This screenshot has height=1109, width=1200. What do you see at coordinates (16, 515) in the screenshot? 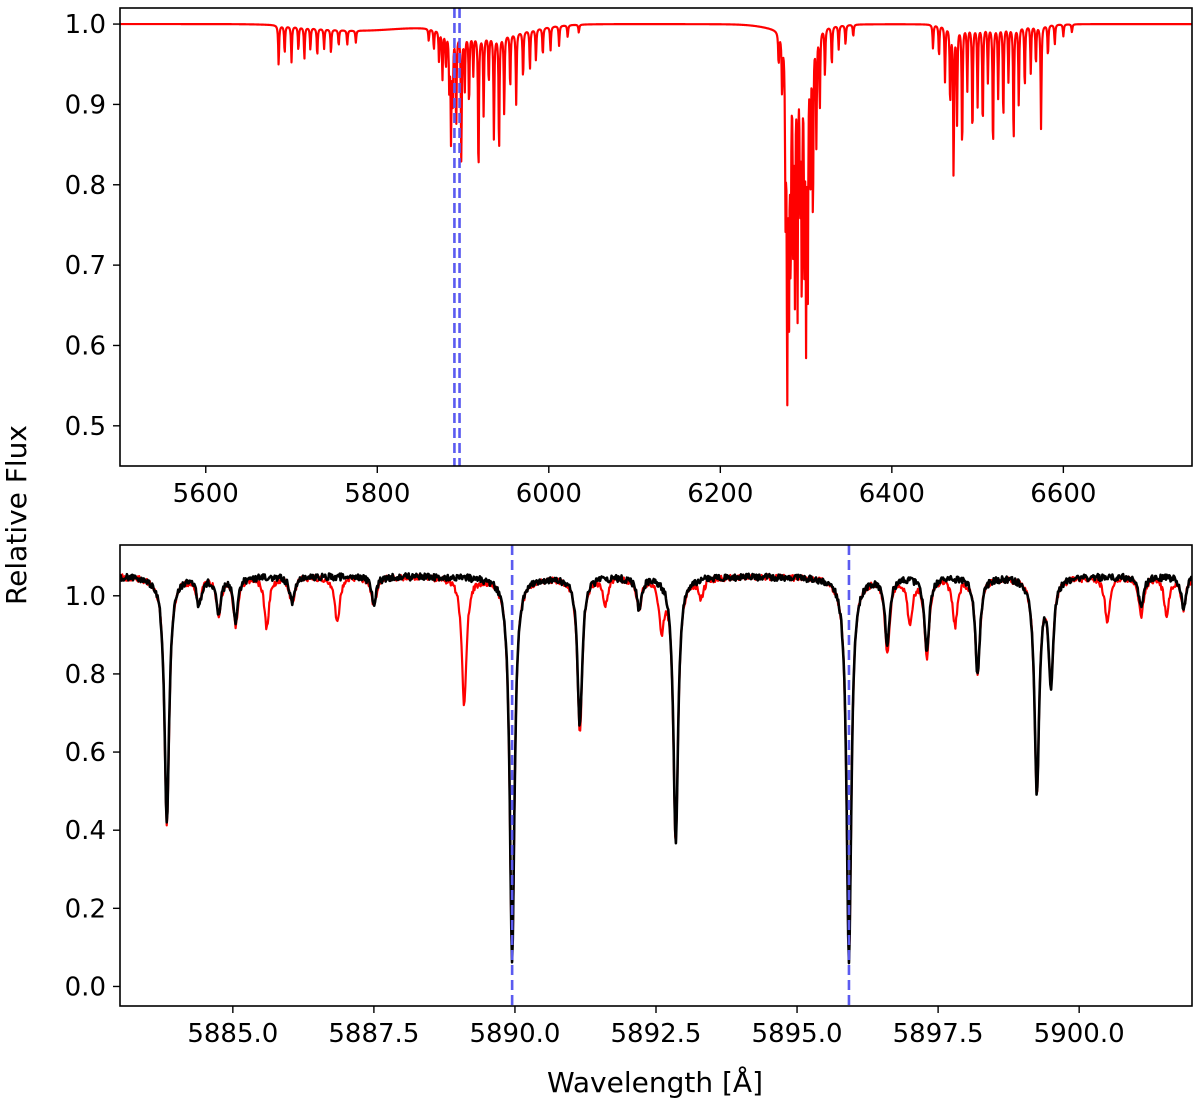
I see `y-axis-label: Relative Flux` at bounding box center [16, 515].